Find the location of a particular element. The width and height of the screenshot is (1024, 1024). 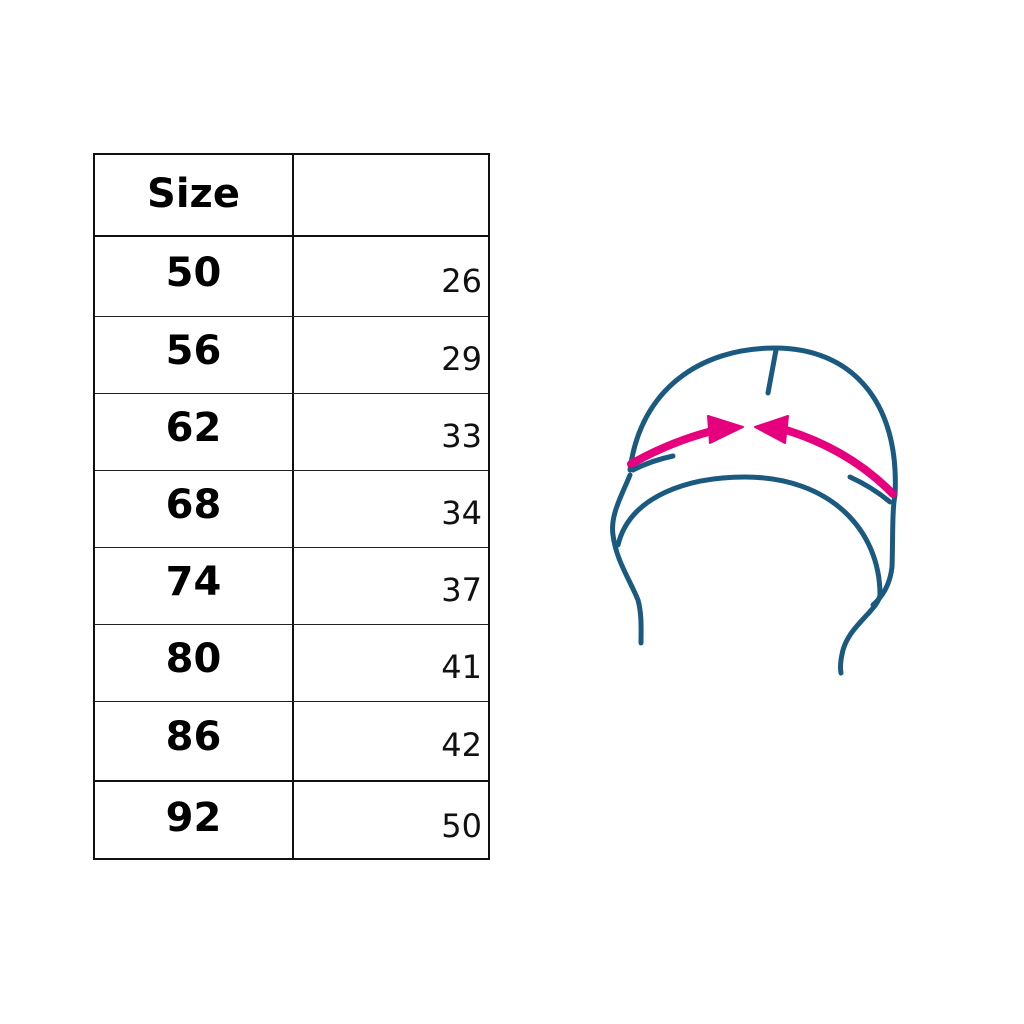

size-cell: 68 is located at coordinates (193, 504).